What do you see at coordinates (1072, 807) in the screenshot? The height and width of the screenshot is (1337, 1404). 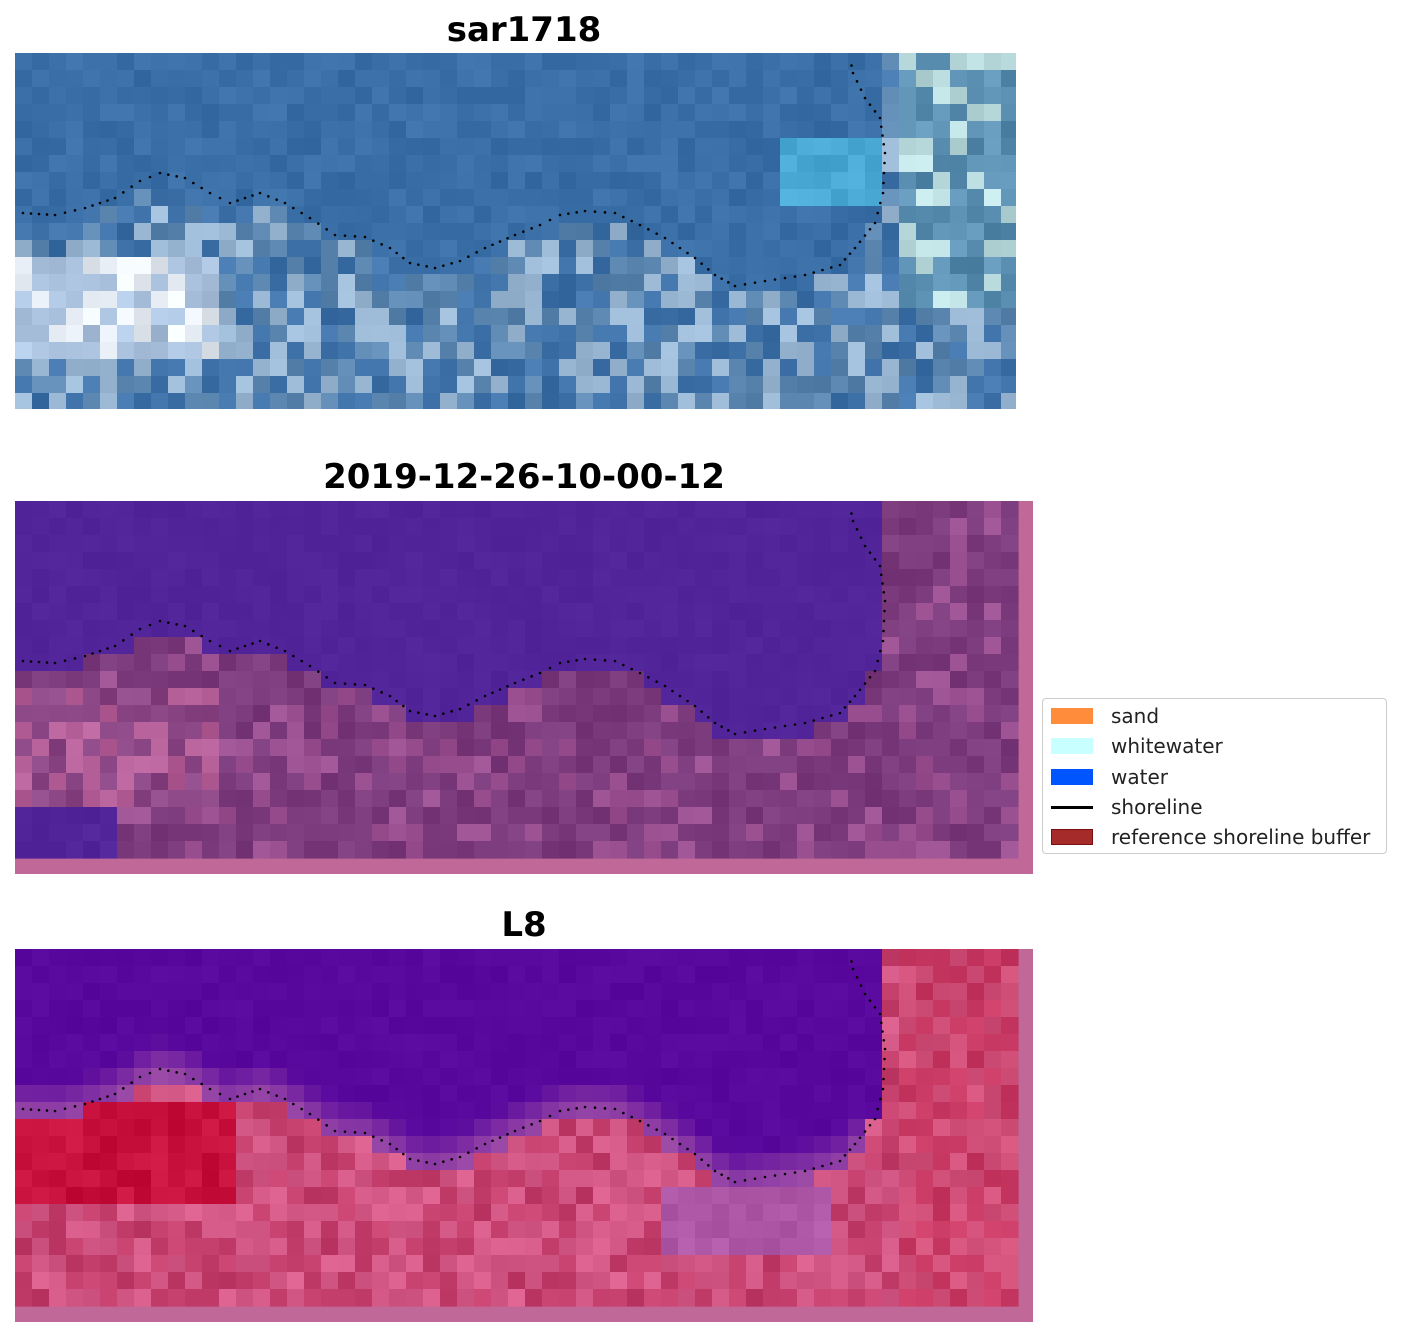 I see `shoreline-line-icon` at bounding box center [1072, 807].